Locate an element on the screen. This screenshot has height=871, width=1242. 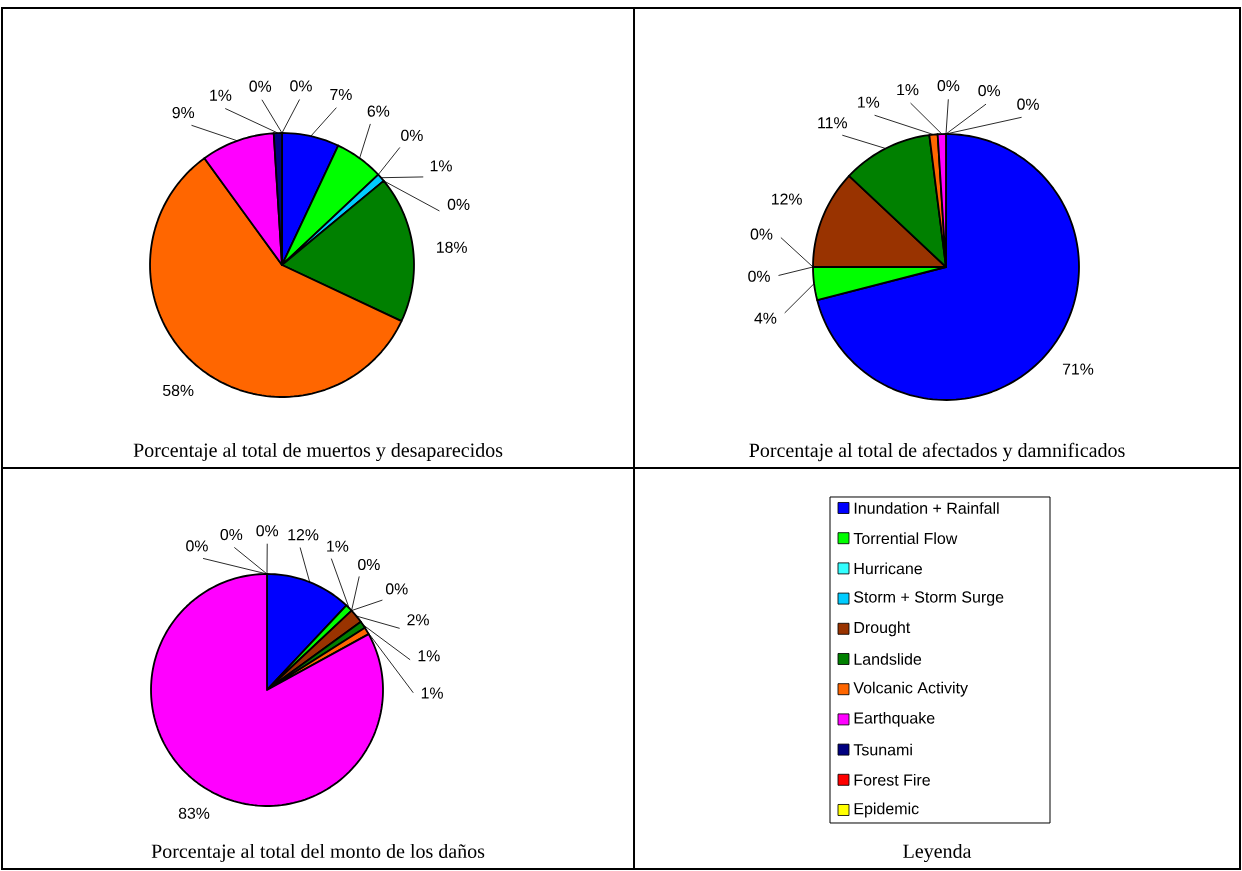
data-label: 6% is located at coordinates (378, 111).